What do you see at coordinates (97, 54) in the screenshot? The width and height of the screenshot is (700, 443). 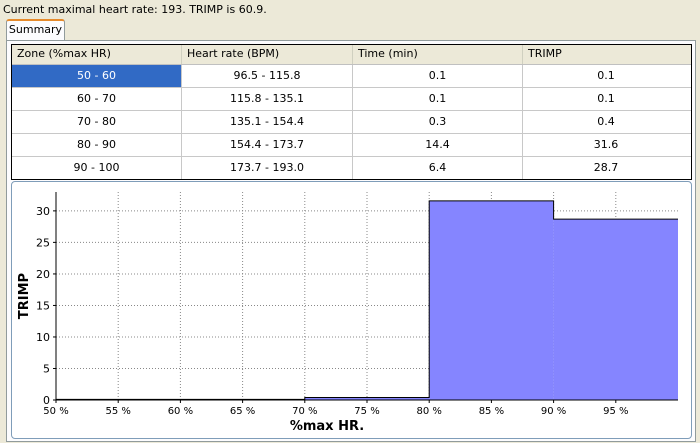 I see `column-header-zone: Zone (%max HR)` at bounding box center [97, 54].